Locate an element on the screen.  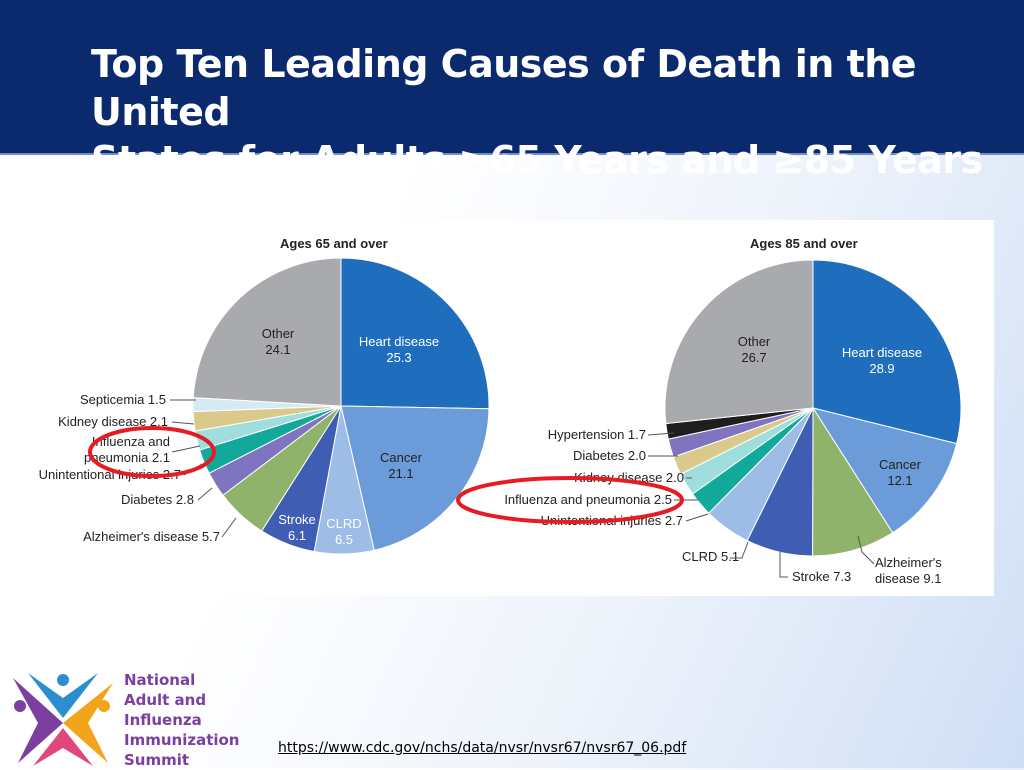
pie-slice-alzheimer-s-disease is located at coordinates (853, 481).